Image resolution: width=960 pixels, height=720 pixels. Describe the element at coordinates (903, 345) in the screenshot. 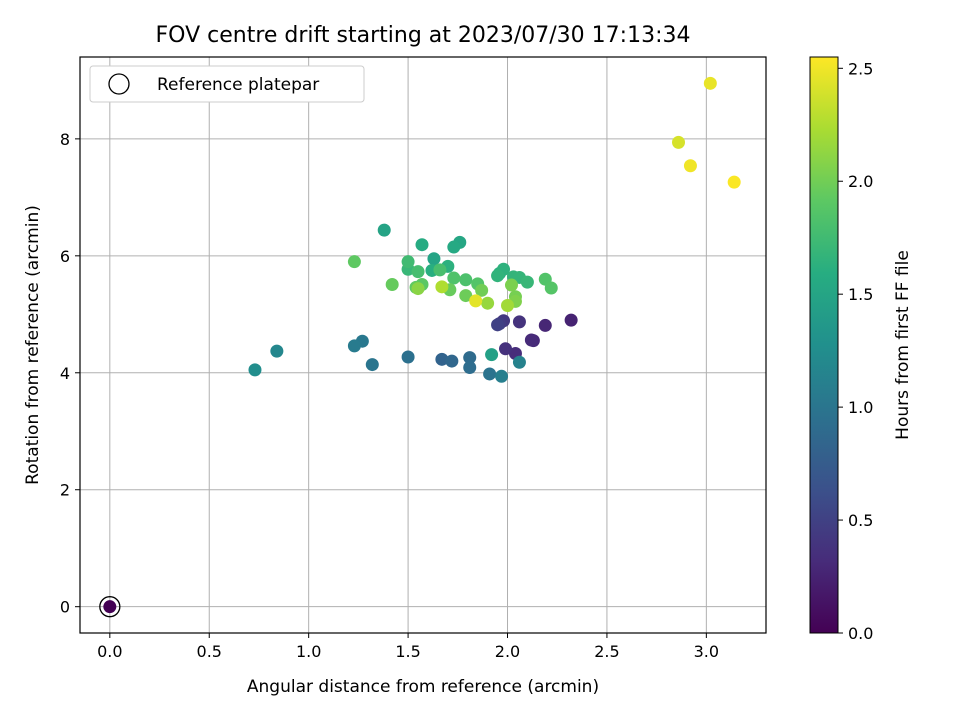

I see `colorbar-label: Hours from first FF file` at that location.